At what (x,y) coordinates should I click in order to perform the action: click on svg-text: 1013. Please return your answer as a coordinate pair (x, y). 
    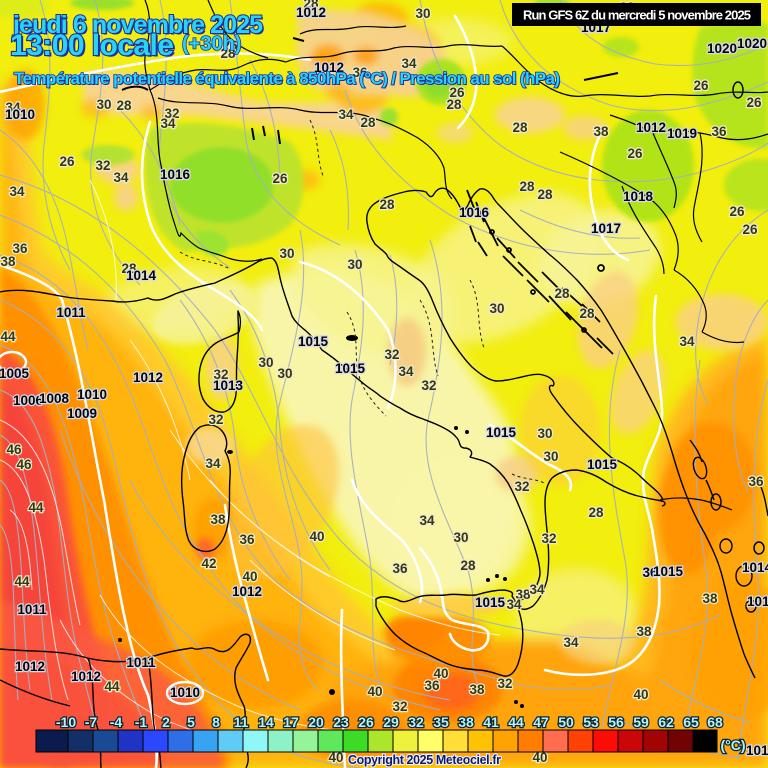
    Looking at the image, I should click on (228, 385).